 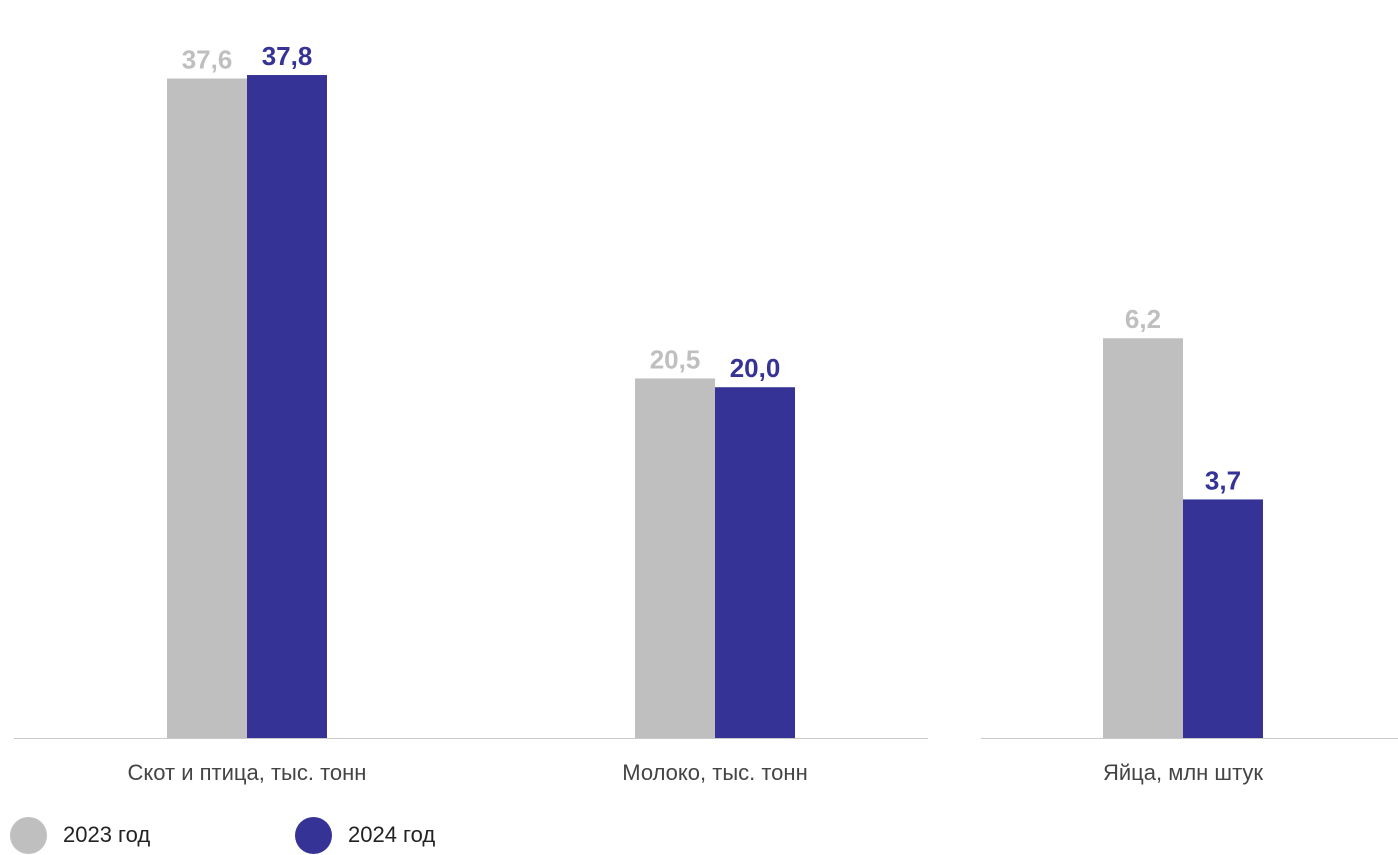 What do you see at coordinates (1183, 772) in the screenshot?
I see `category-label-3: Яйца, млн штук` at bounding box center [1183, 772].